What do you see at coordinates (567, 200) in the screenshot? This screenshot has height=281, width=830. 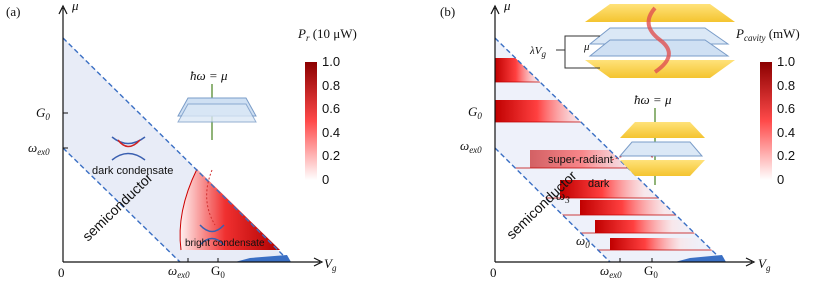 I see `subscript: 3` at bounding box center [567, 200].